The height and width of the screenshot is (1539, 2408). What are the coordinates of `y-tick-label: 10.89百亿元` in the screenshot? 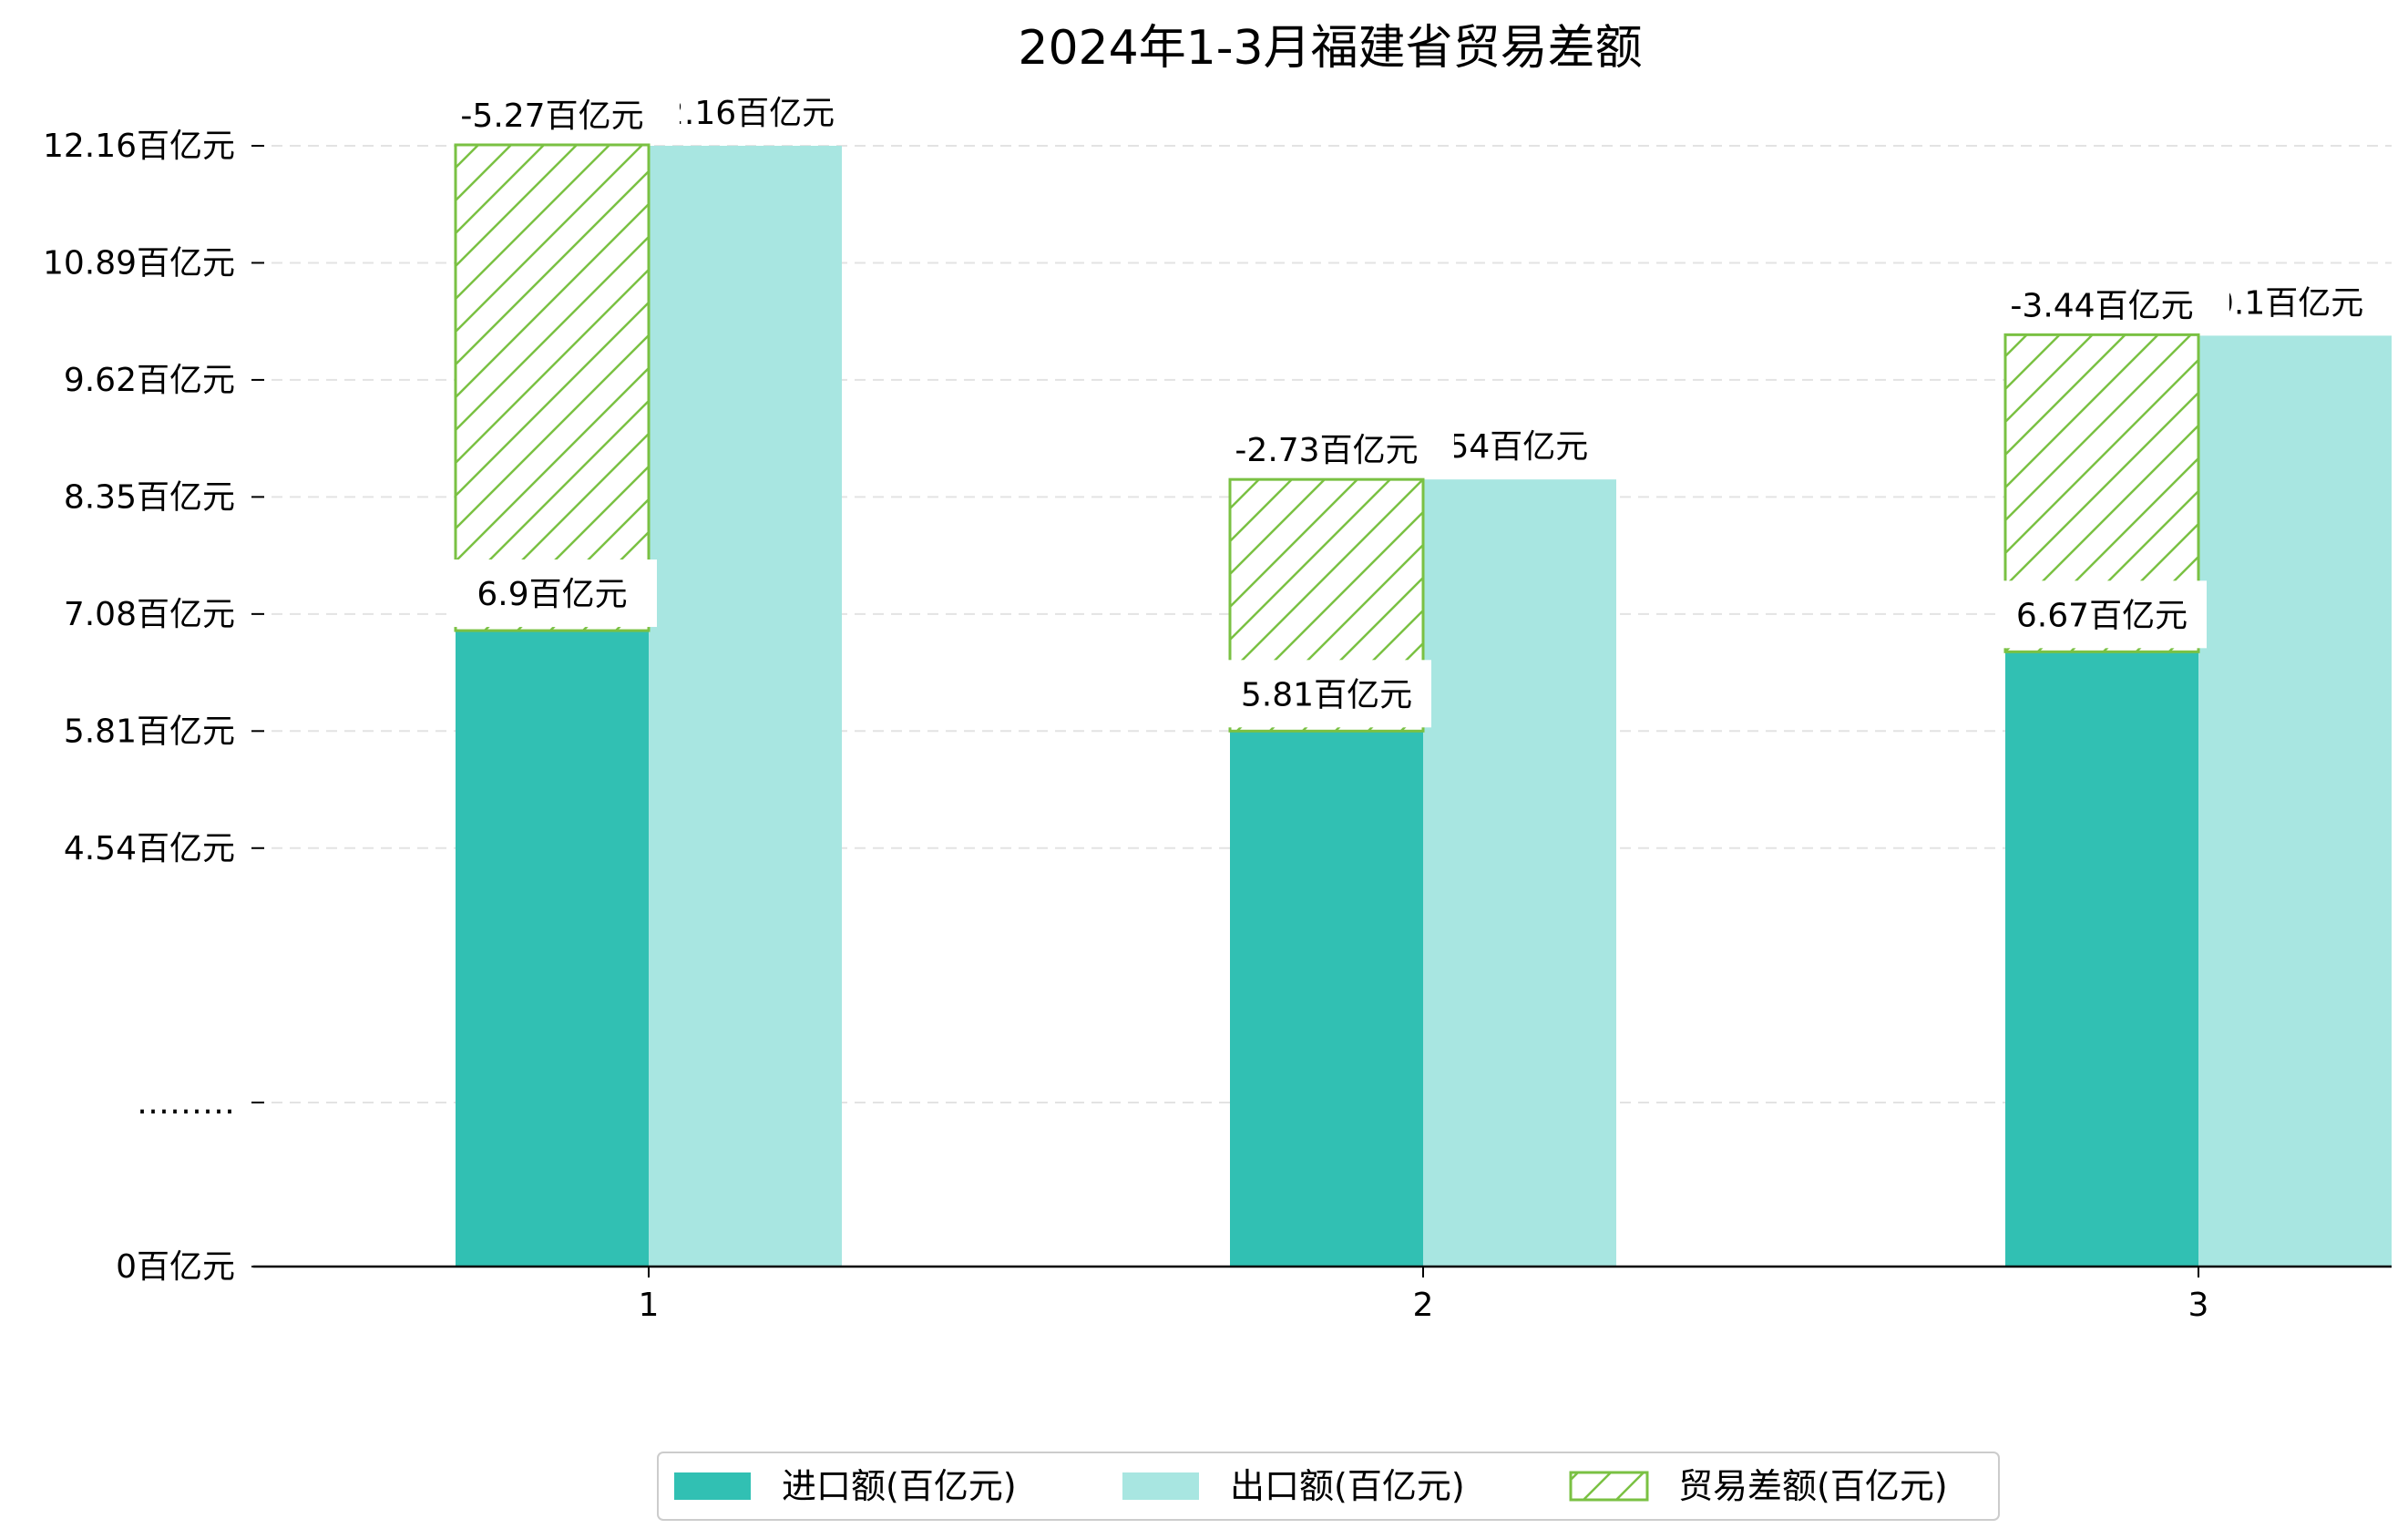 It's located at (139, 263).